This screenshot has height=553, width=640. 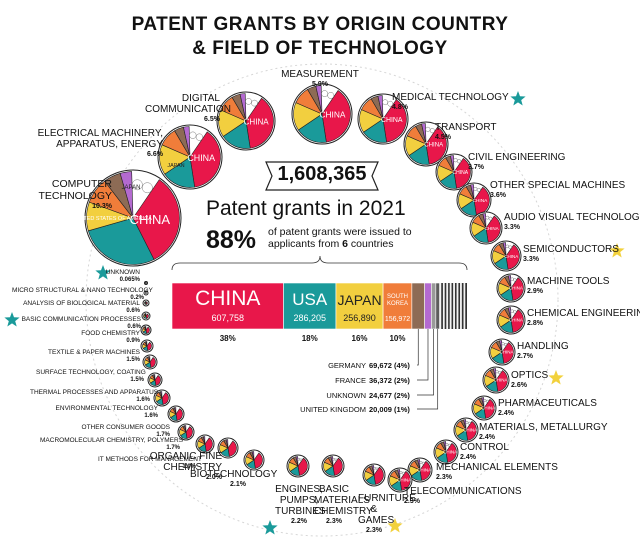 I want to click on field-pct: 3.3%, so click(x=512, y=227).